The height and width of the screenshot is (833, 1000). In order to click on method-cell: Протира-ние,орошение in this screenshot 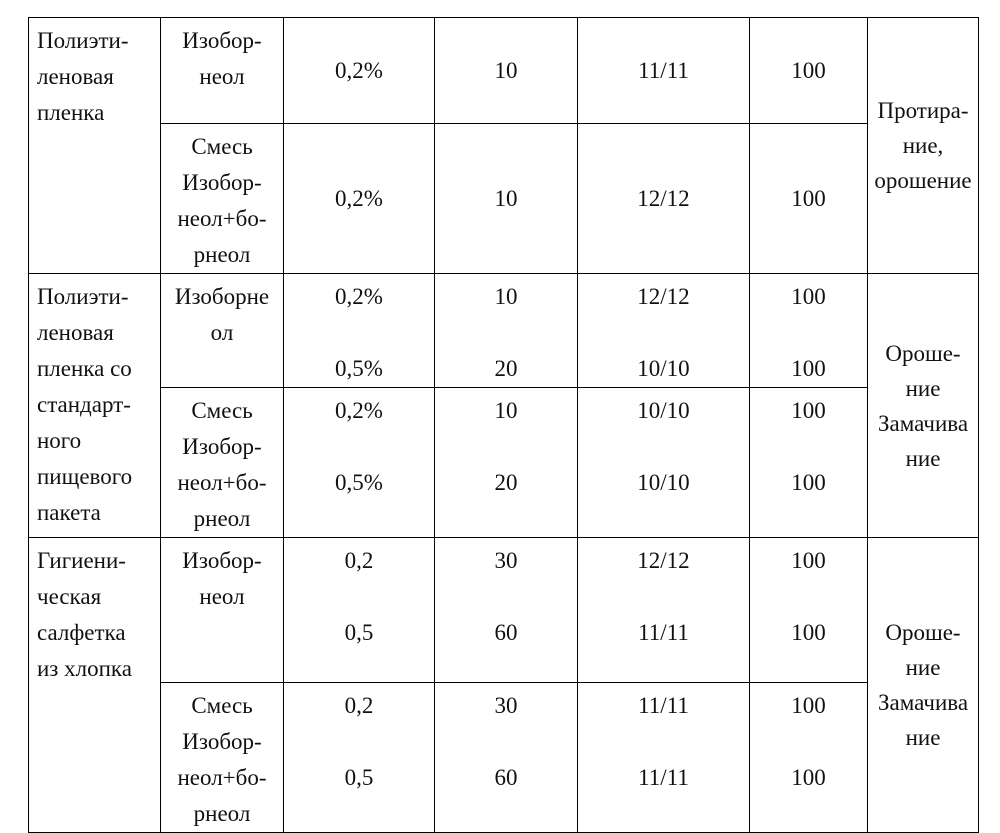, I will do `click(923, 146)`.